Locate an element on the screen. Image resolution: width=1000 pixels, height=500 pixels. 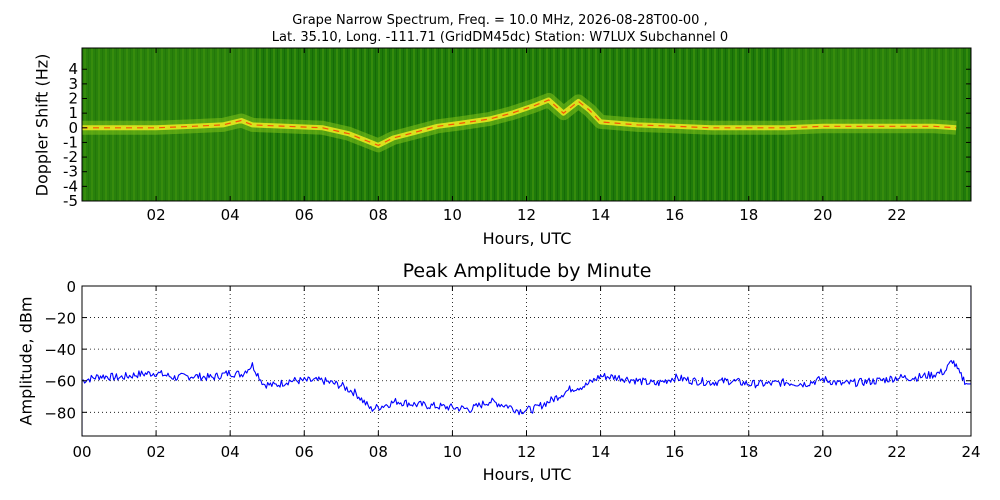
amplitude-x-tick-label: 04 is located at coordinates (230, 452).